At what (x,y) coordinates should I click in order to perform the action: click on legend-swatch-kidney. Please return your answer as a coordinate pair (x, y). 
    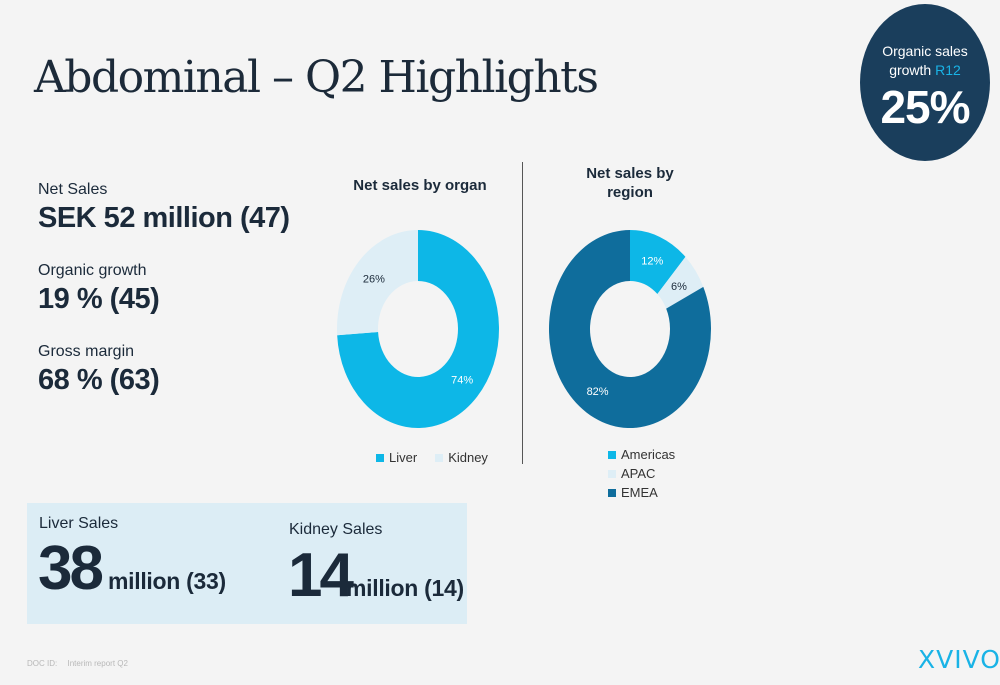
    Looking at the image, I should click on (439, 457).